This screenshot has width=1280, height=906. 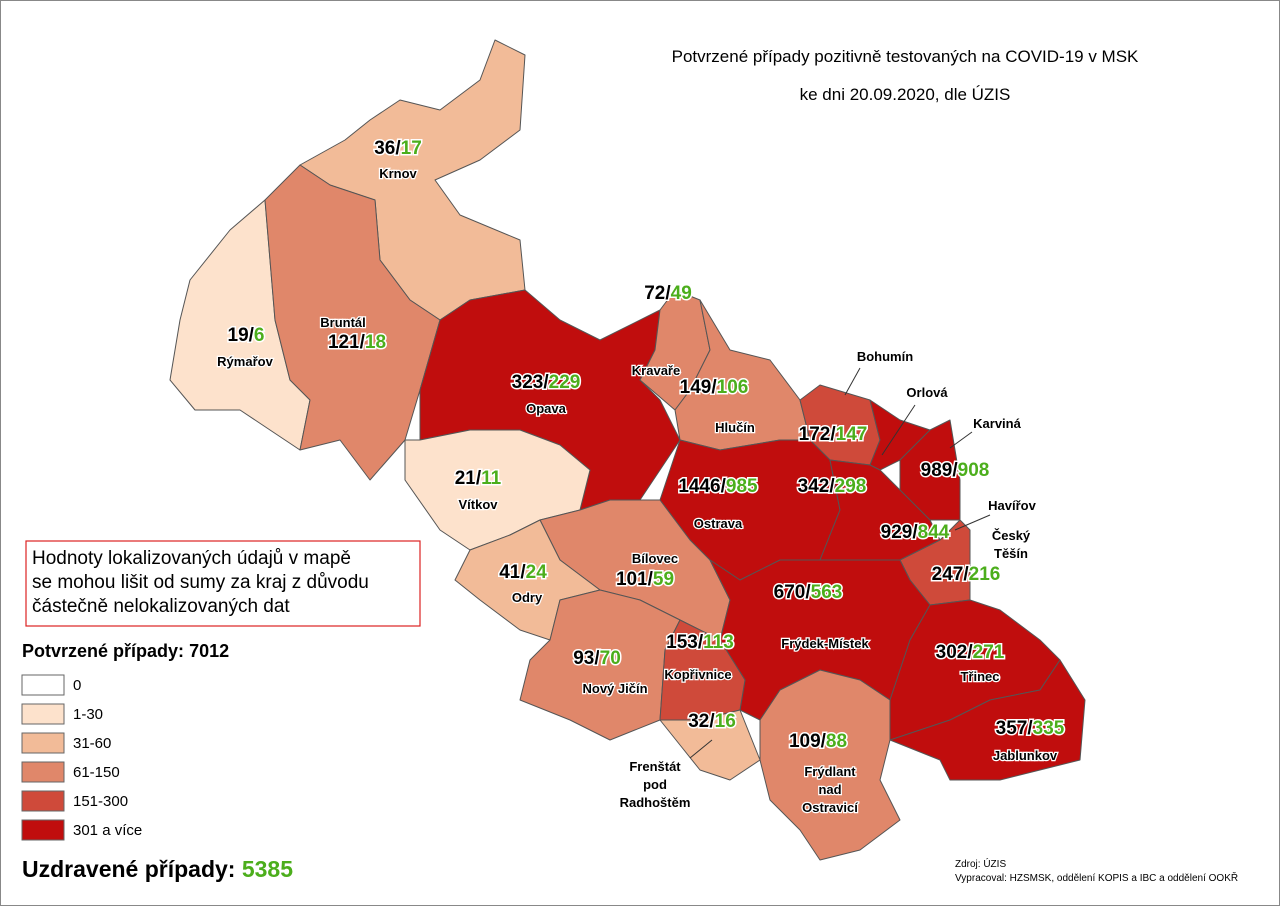 I want to click on region-name: Havířov, so click(x=1012, y=505).